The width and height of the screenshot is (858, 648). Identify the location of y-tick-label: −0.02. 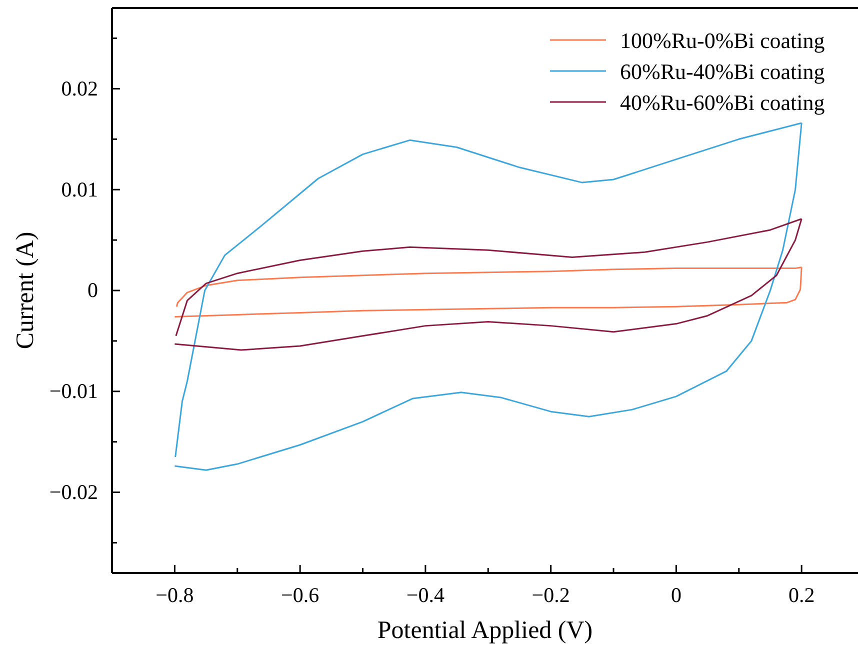
(73, 492).